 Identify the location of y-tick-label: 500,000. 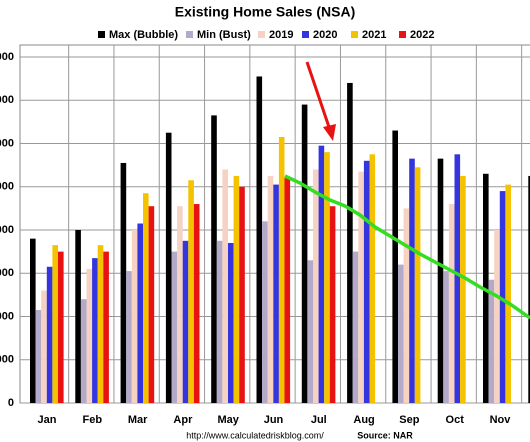
(7, 187).